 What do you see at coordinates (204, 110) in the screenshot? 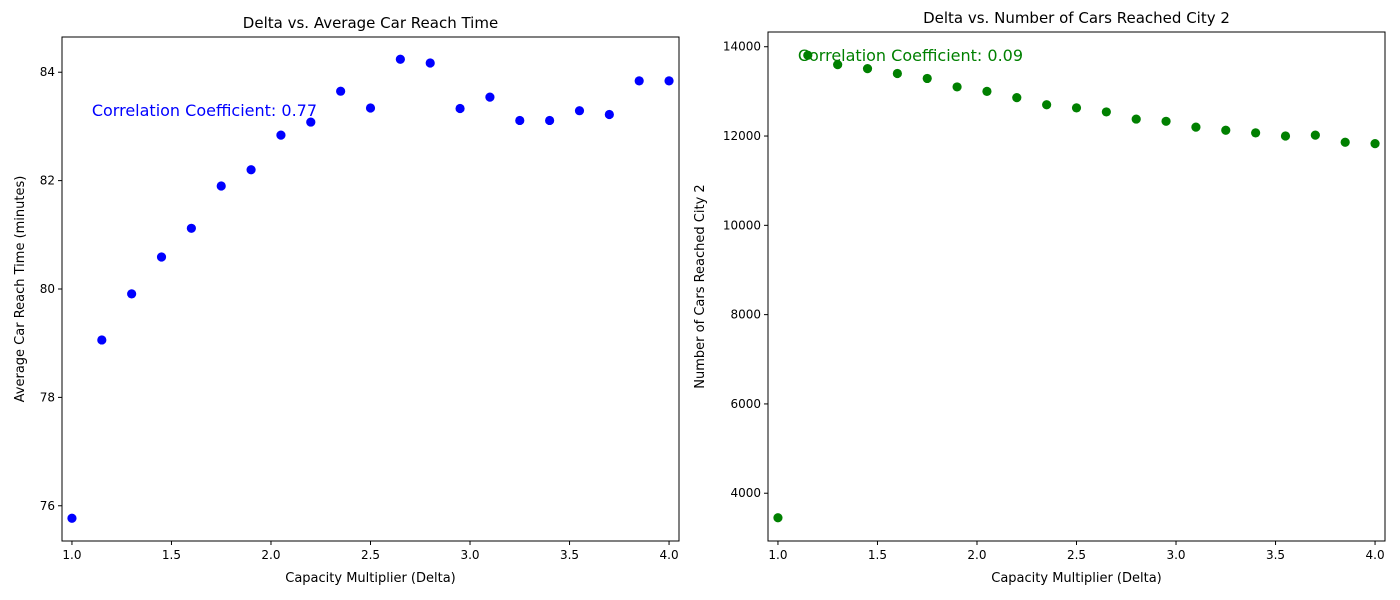
I see `correlation-annotation: Correlation Coefficient: 0.77` at bounding box center [204, 110].